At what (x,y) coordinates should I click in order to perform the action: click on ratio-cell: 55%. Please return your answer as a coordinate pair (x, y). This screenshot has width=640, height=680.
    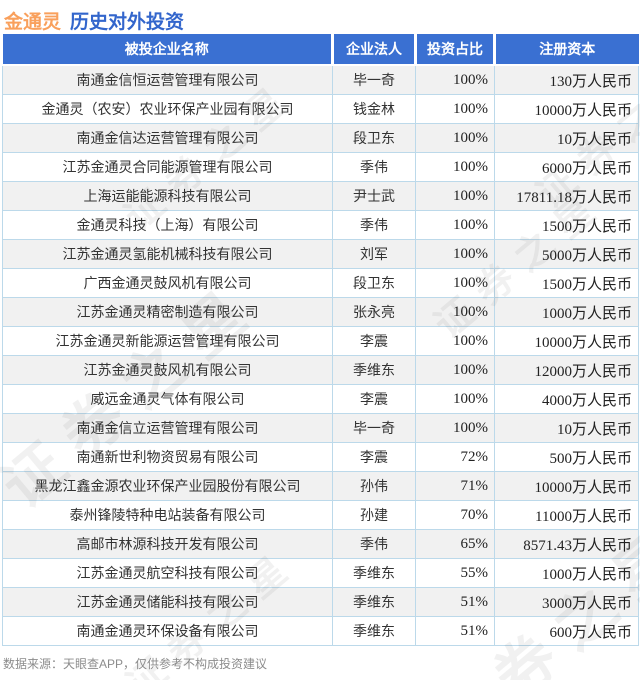
    Looking at the image, I should click on (455, 573).